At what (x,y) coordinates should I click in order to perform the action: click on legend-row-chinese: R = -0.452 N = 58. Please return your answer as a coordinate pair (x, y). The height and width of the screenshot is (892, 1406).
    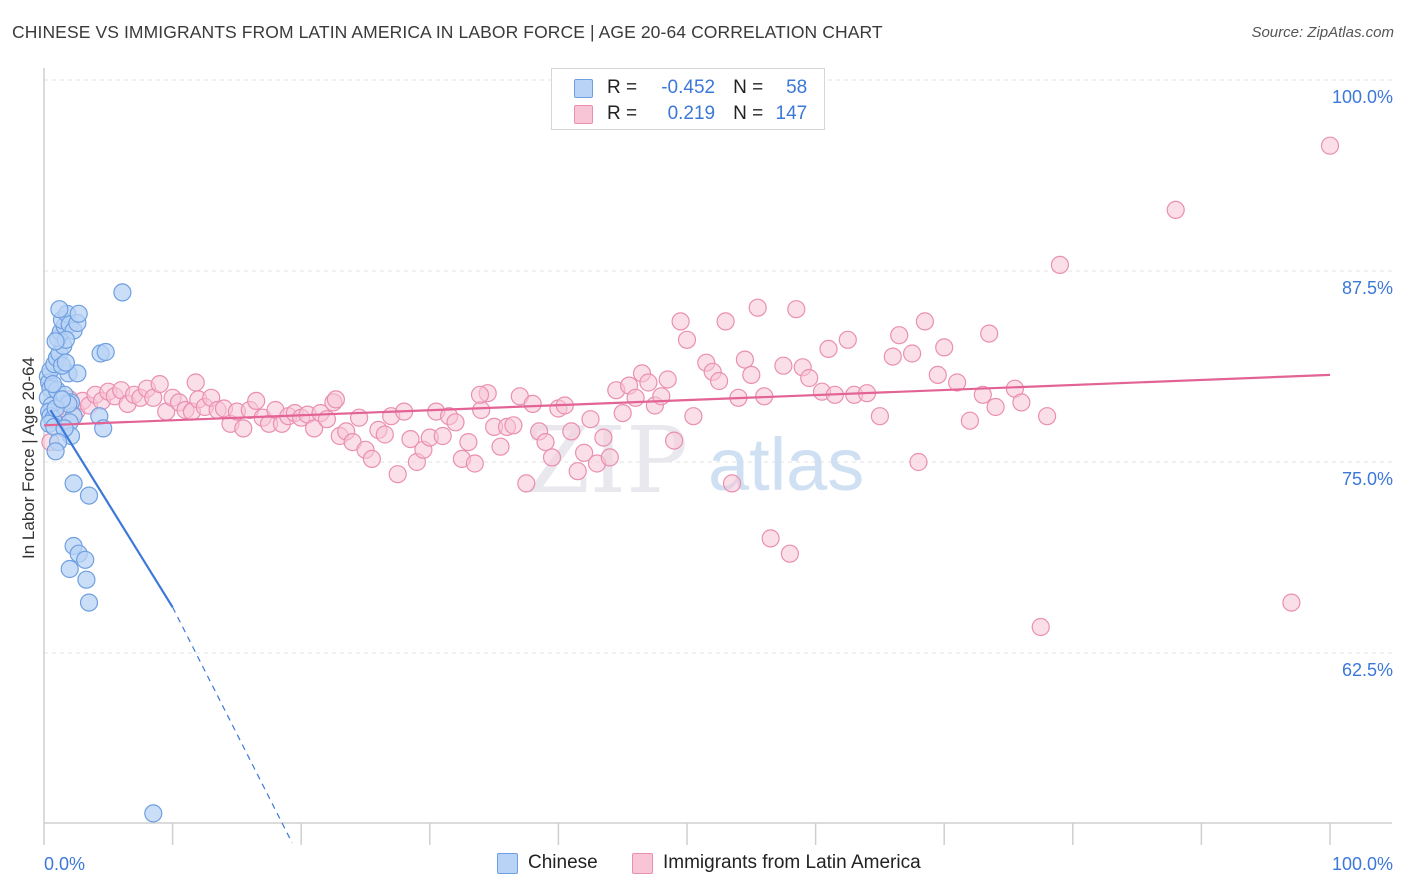
    Looking at the image, I should click on (690, 88).